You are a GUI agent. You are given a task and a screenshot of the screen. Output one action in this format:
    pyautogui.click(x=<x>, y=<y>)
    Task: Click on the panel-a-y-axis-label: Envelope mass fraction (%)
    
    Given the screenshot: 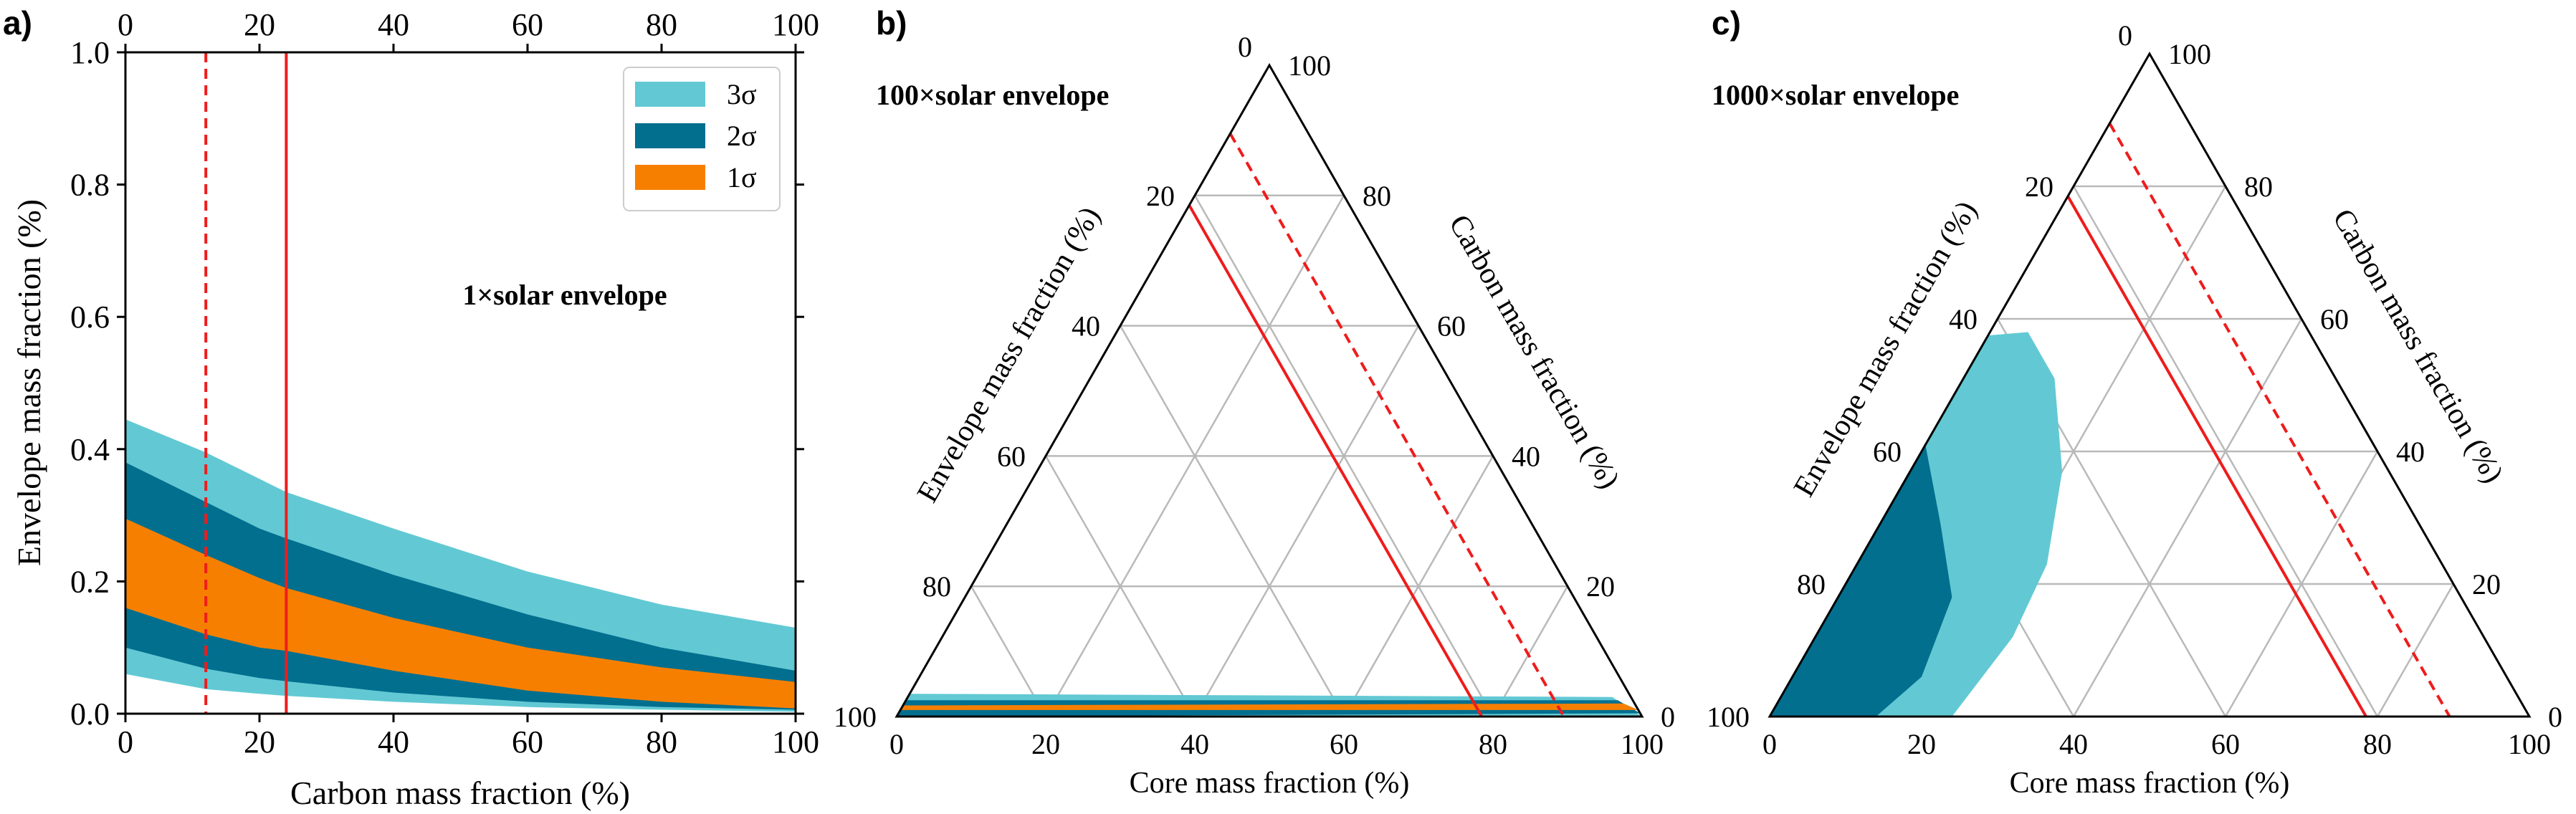 What is the action you would take?
    pyautogui.click(x=29, y=382)
    